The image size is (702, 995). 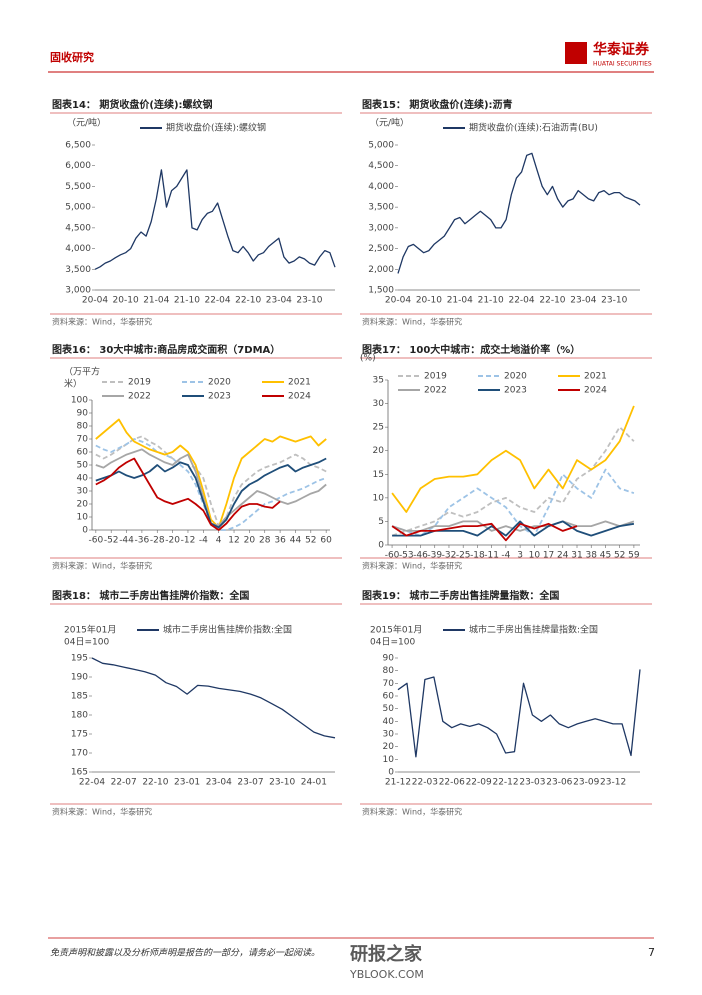 What do you see at coordinates (150, 595) in the screenshot?
I see `figure-title: 图表18： 城市二手房出售挂牌价指数：全国` at bounding box center [150, 595].